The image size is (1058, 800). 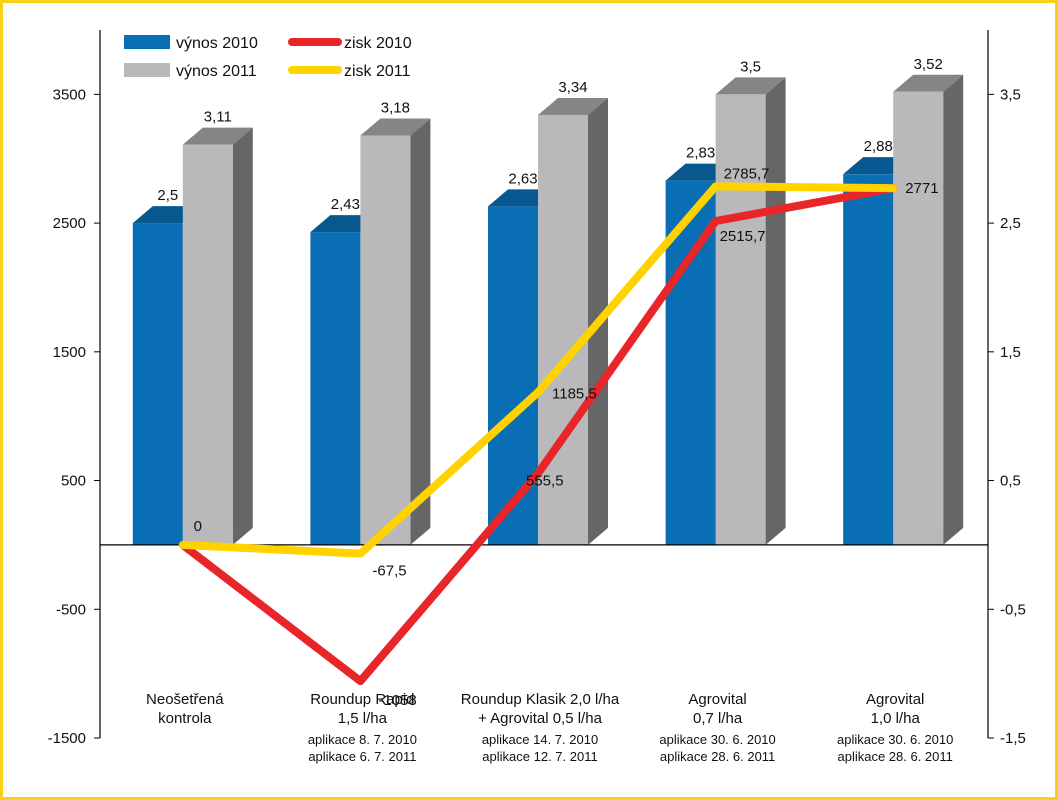 What do you see at coordinates (363, 718) in the screenshot?
I see `category-label: 1,5 l/ha` at bounding box center [363, 718].